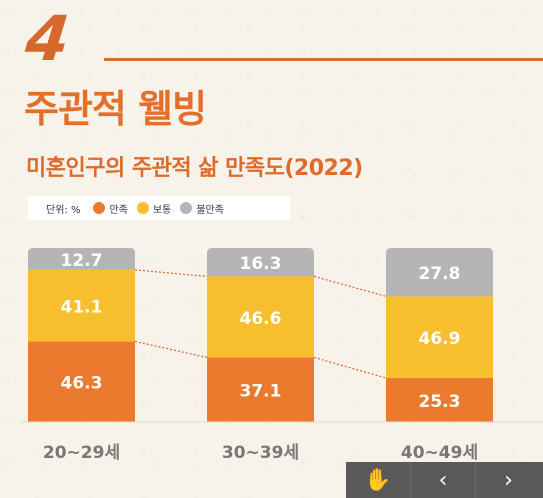  I want to click on section-title: 주관적 웰빙, so click(115, 109).